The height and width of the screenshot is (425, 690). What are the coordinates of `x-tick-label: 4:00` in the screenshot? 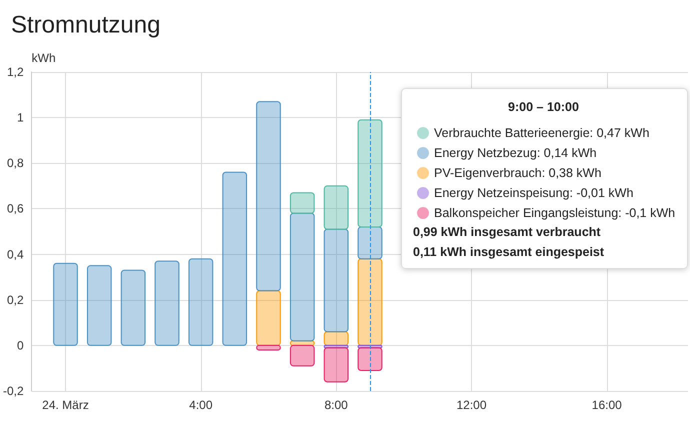 It's located at (201, 405).